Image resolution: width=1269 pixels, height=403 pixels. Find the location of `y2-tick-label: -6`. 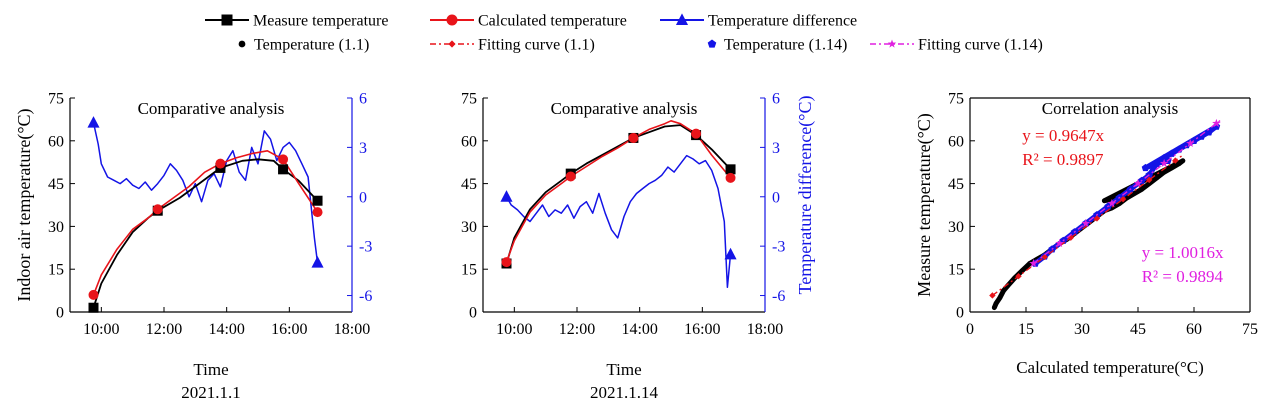

y2-tick-label: -6 is located at coordinates (365, 296).